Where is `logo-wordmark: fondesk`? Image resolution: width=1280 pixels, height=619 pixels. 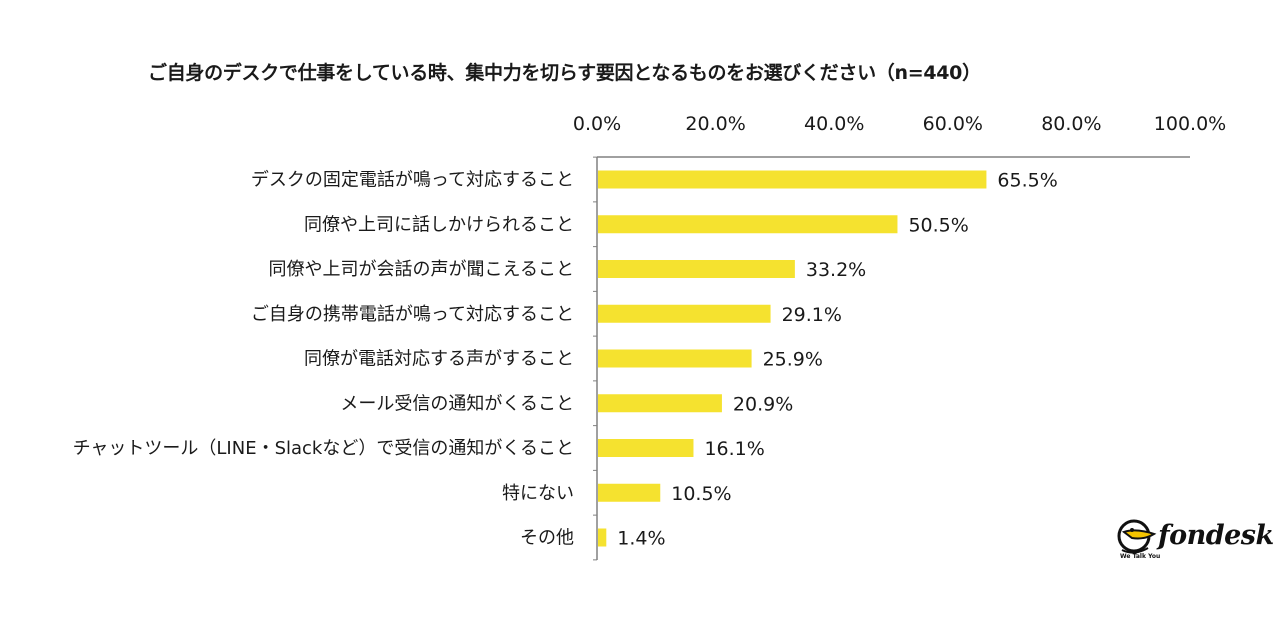
logo-wordmark: fondesk is located at coordinates (1216, 535).